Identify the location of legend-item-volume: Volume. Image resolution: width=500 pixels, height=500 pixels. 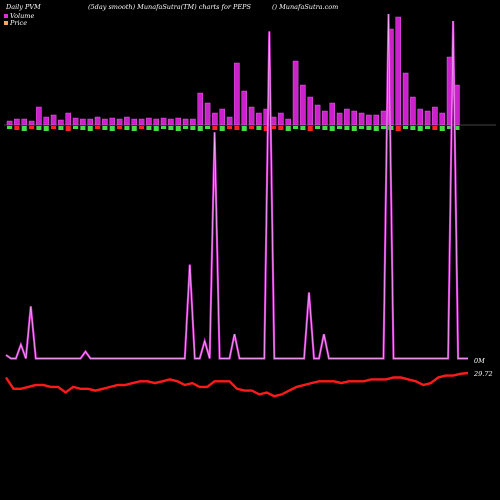
(19, 16).